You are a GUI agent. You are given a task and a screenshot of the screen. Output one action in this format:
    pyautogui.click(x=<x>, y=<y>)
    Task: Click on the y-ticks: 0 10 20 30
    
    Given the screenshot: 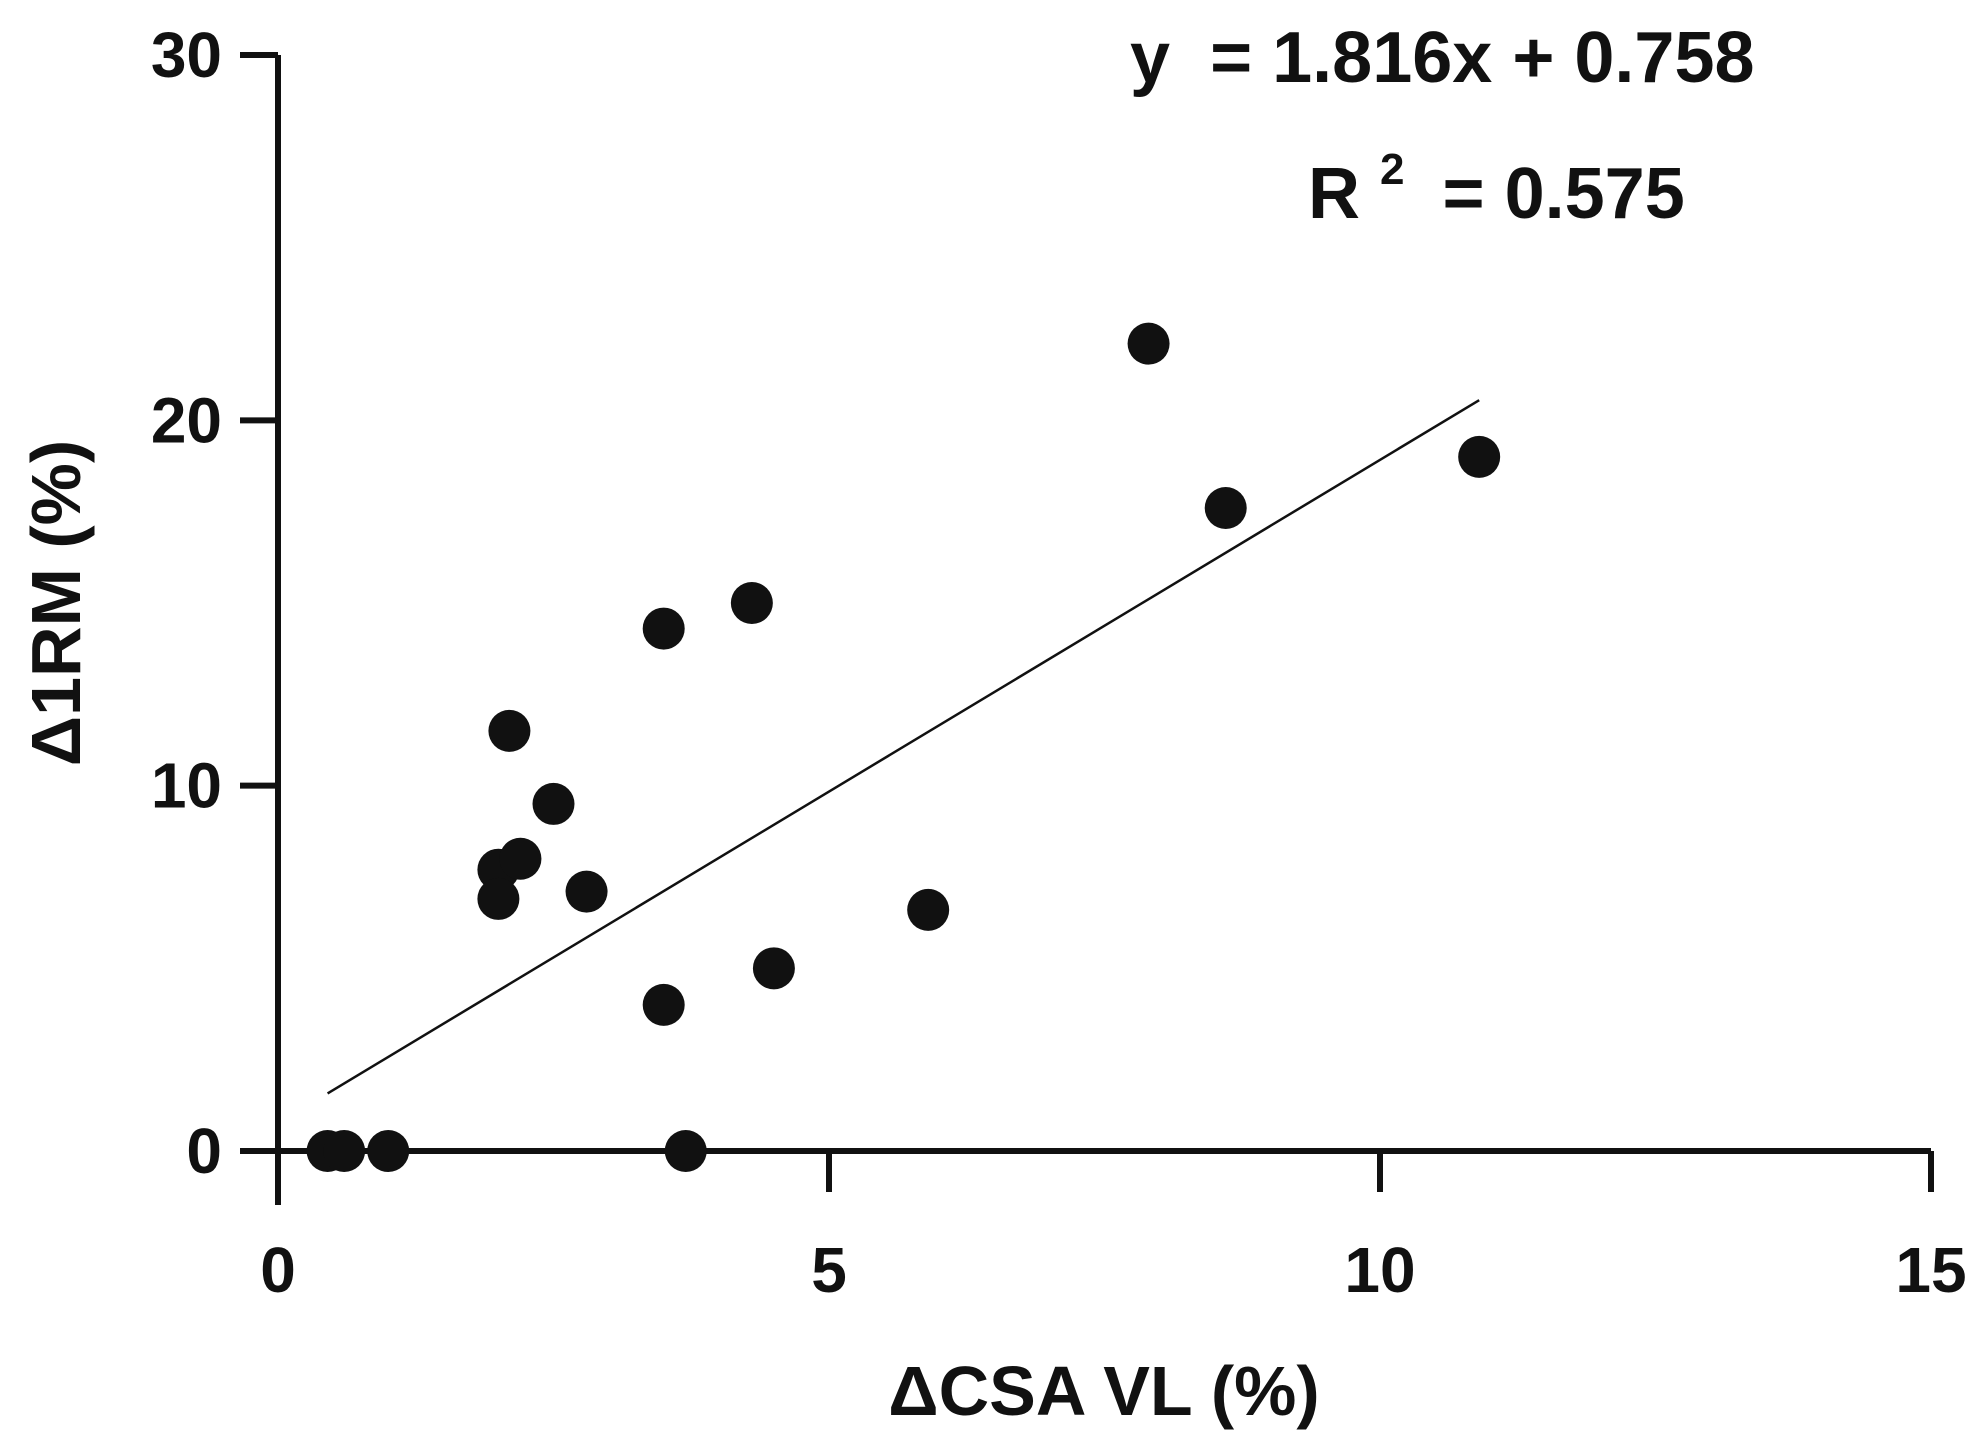 What is the action you would take?
    pyautogui.click(x=214, y=603)
    